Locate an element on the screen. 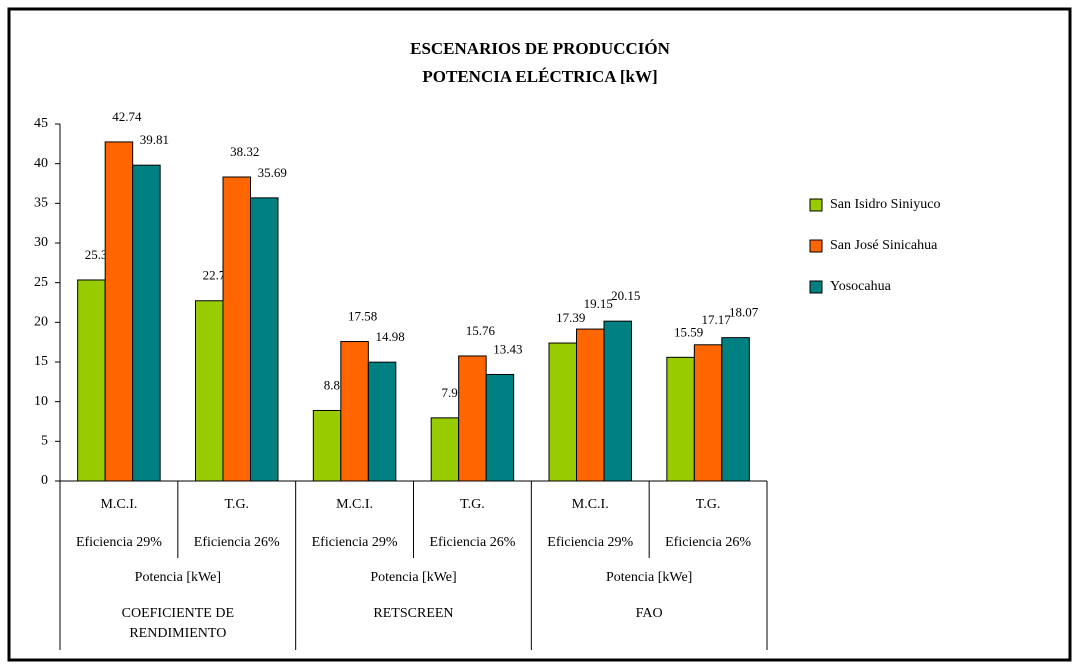 This screenshot has width=1079, height=669. y-tick-label: 30 is located at coordinates (41, 242).